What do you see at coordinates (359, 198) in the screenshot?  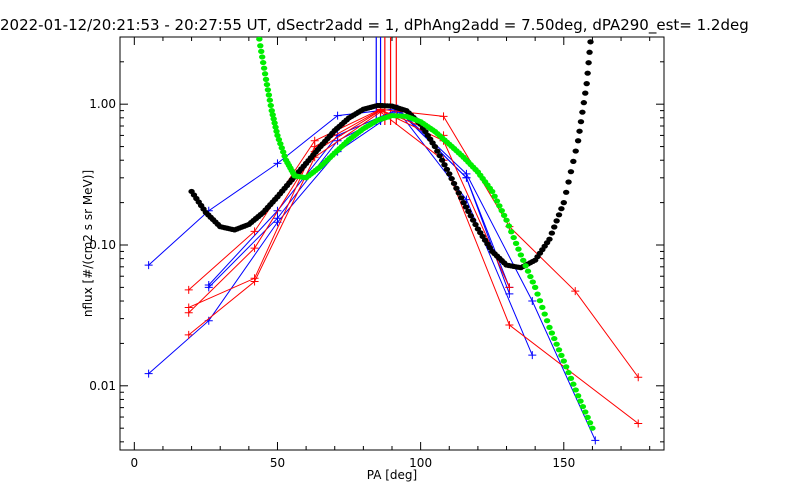 I see `series-line` at bounding box center [359, 198].